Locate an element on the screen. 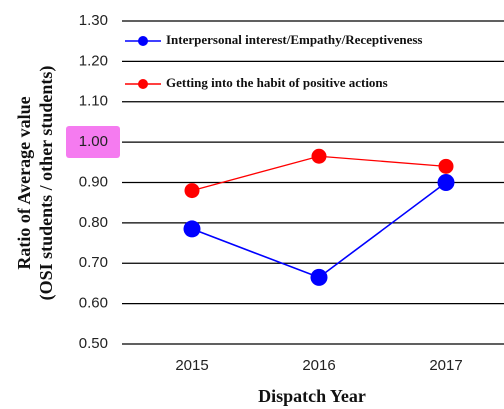 This screenshot has width=504, height=409. y-tick-label: 0.80 is located at coordinates (93, 222).